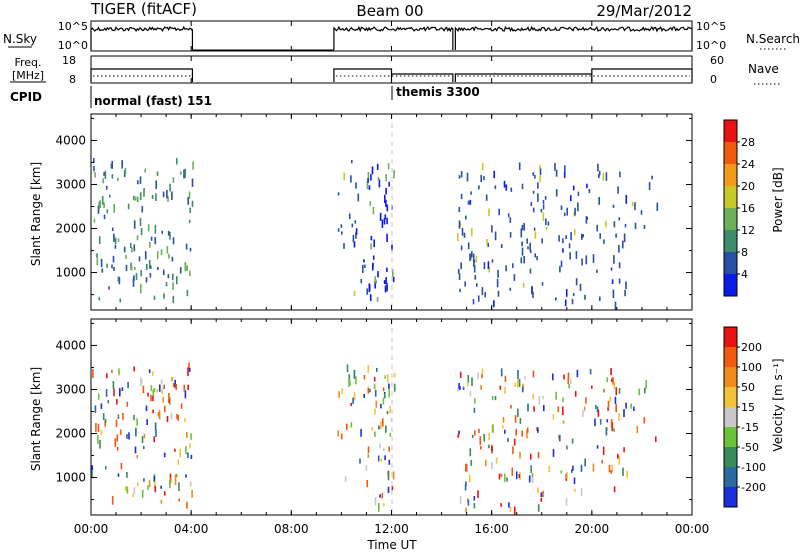  What do you see at coordinates (711, 26) in the screenshot?
I see `nsky-right-tick-top: 10^5` at bounding box center [711, 26].